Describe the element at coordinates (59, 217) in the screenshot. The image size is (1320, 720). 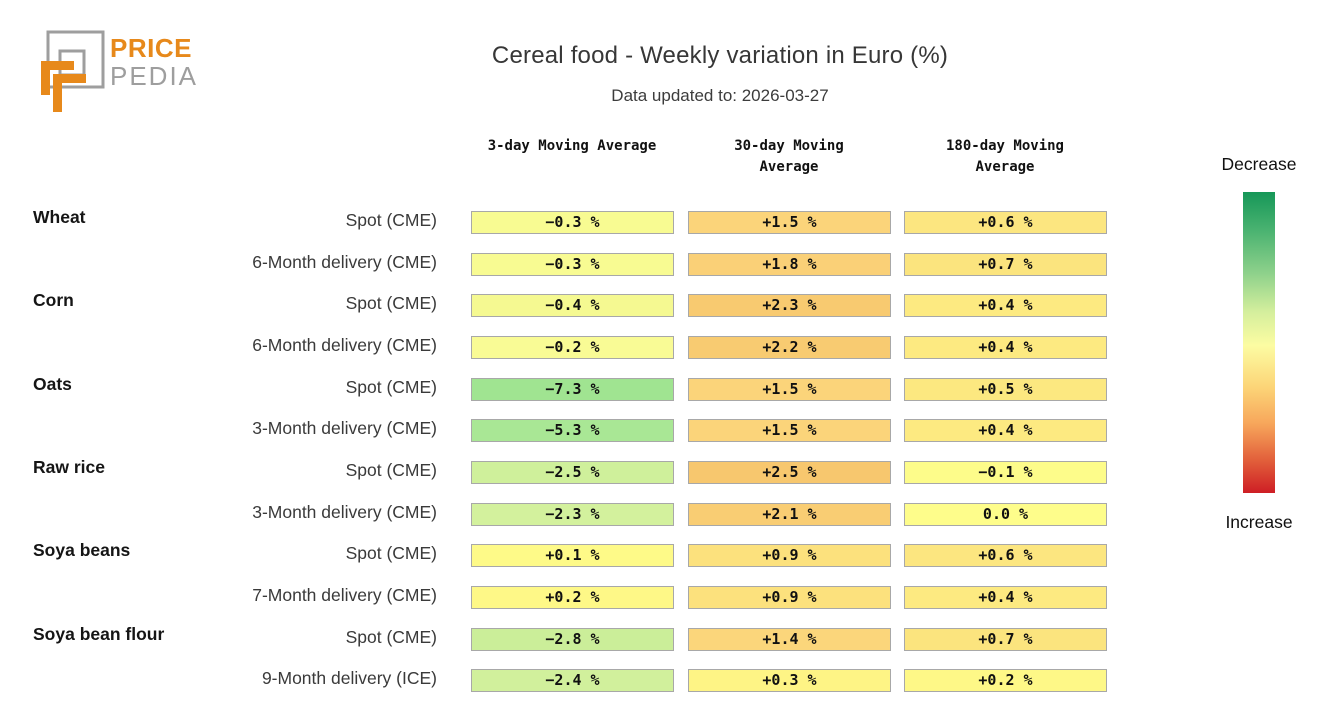
I see `commodity-group-label: Wheat` at that location.